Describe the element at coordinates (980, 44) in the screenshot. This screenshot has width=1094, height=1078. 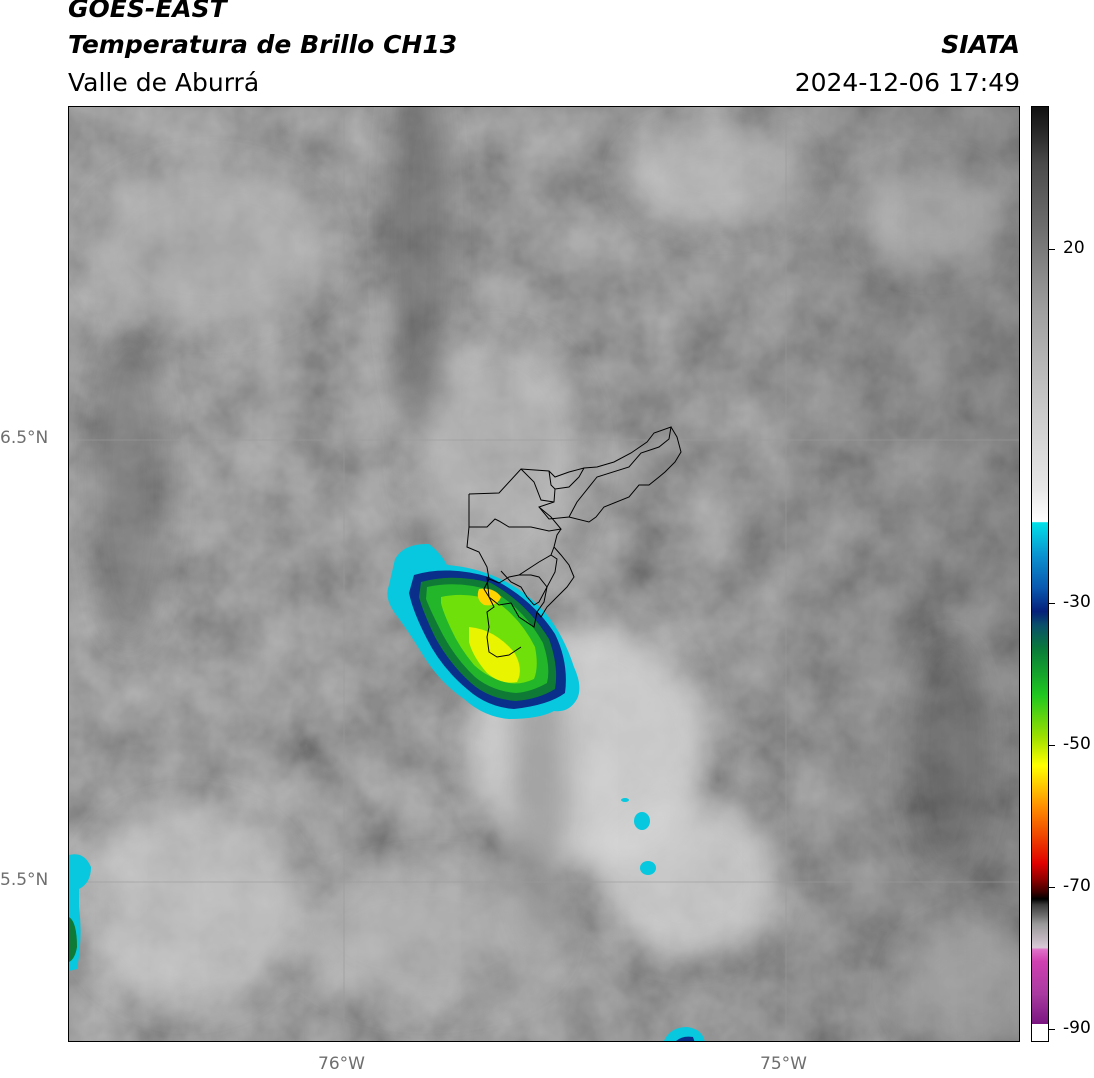
I see `organization-label: SIATA` at that location.